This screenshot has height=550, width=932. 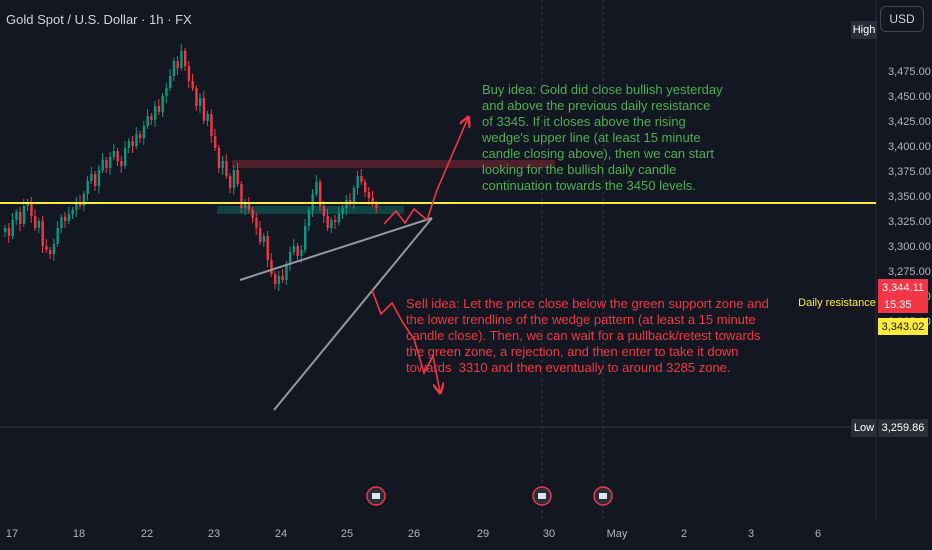 I want to click on x-tick-label: 24, so click(x=281, y=534).